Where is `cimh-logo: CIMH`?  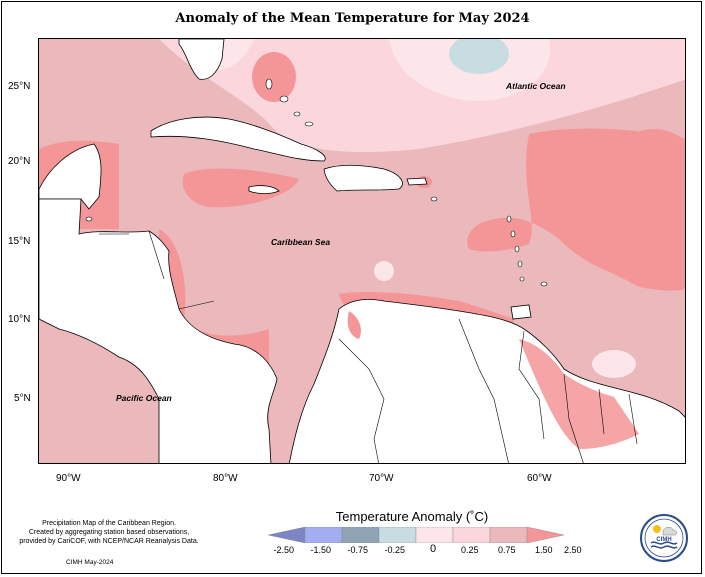
cimh-logo: CIMH is located at coordinates (664, 538).